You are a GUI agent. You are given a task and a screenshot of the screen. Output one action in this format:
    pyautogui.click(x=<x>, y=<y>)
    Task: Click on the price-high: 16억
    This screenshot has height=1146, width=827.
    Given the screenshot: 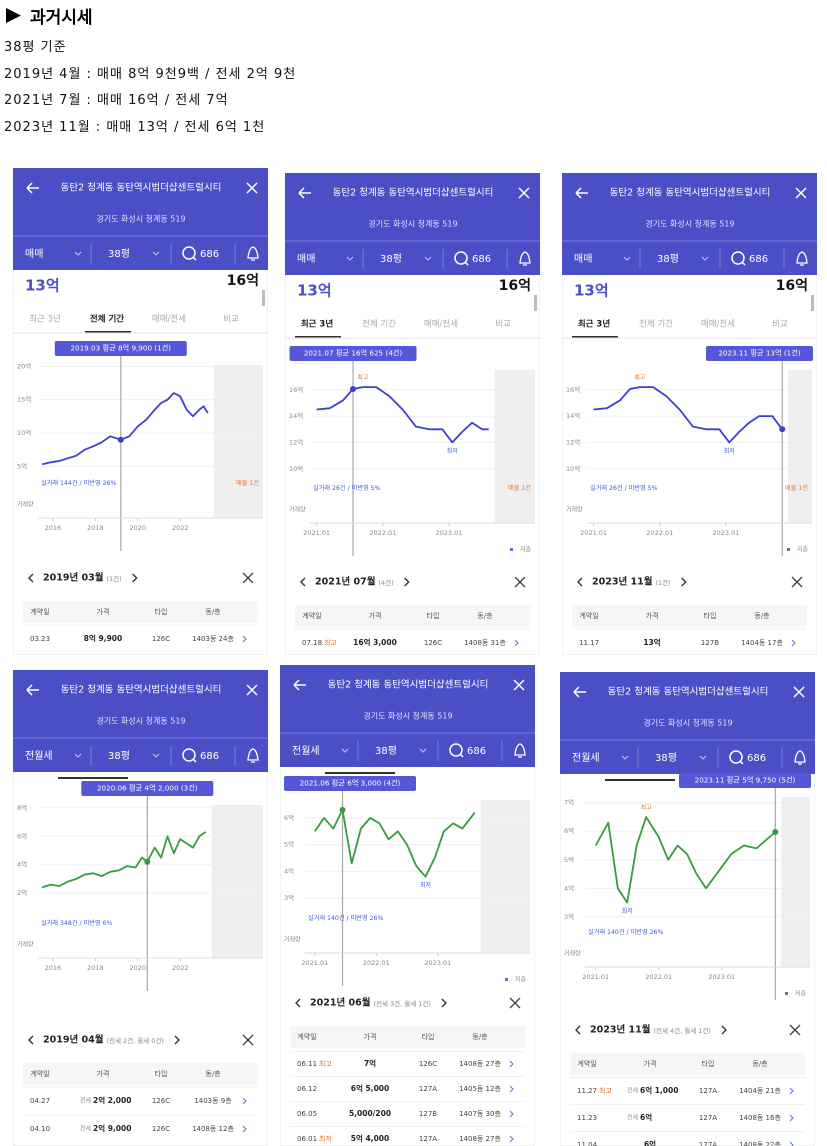 What is the action you would take?
    pyautogui.click(x=792, y=286)
    